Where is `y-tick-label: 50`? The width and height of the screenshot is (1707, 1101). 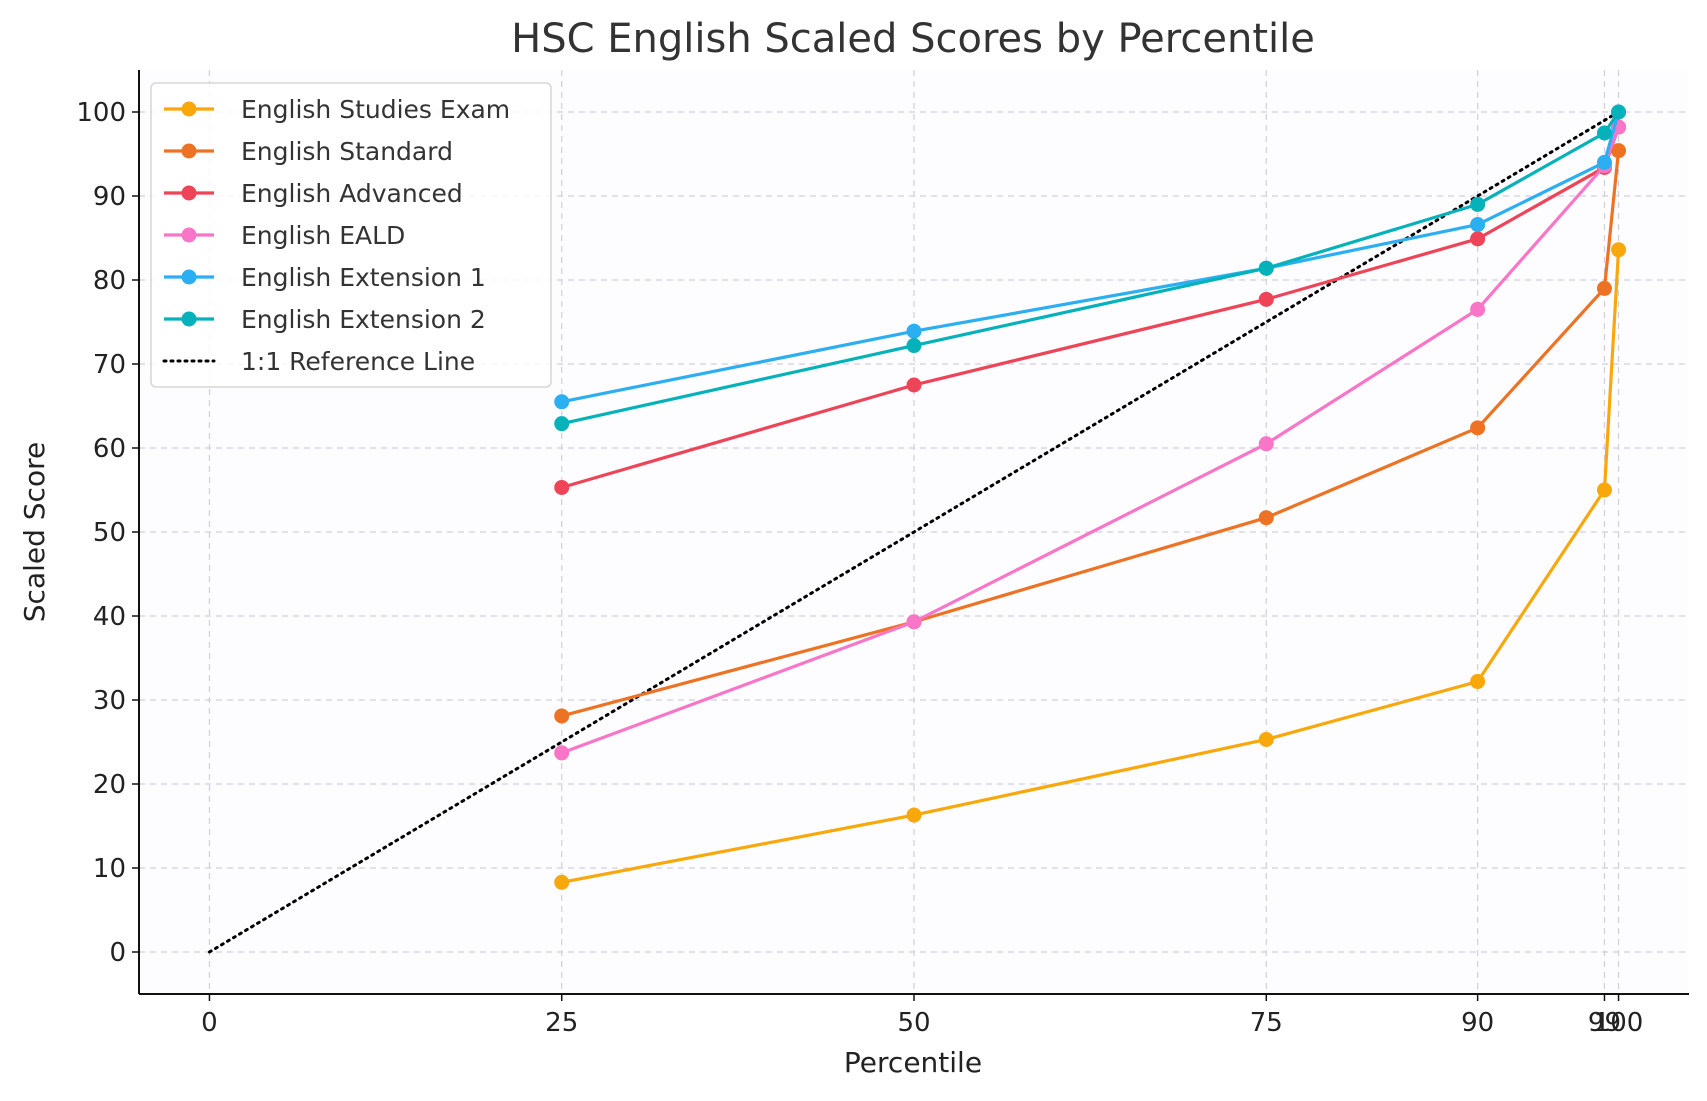 y-tick-label: 50 is located at coordinates (109, 533).